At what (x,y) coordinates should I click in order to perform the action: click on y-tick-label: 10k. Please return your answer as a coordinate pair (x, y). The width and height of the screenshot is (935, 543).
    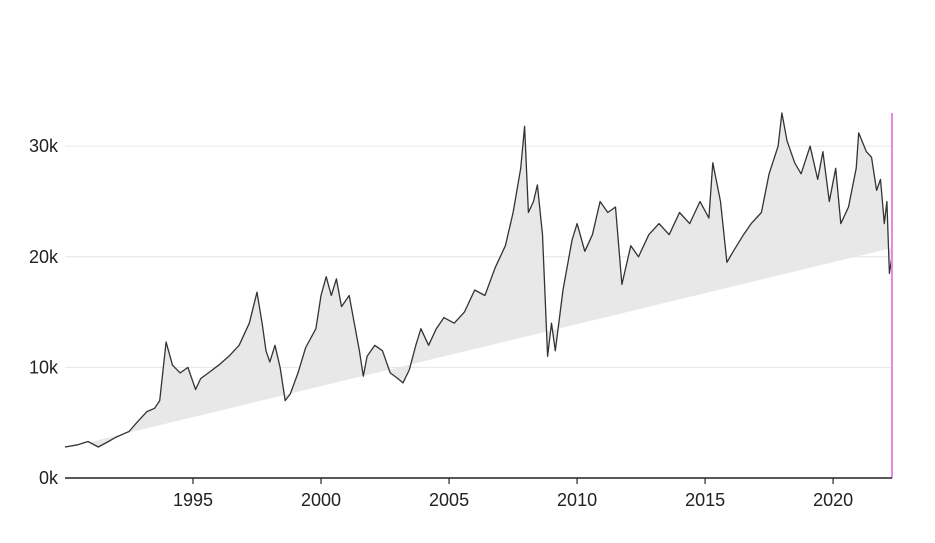
    Looking at the image, I should click on (44, 367).